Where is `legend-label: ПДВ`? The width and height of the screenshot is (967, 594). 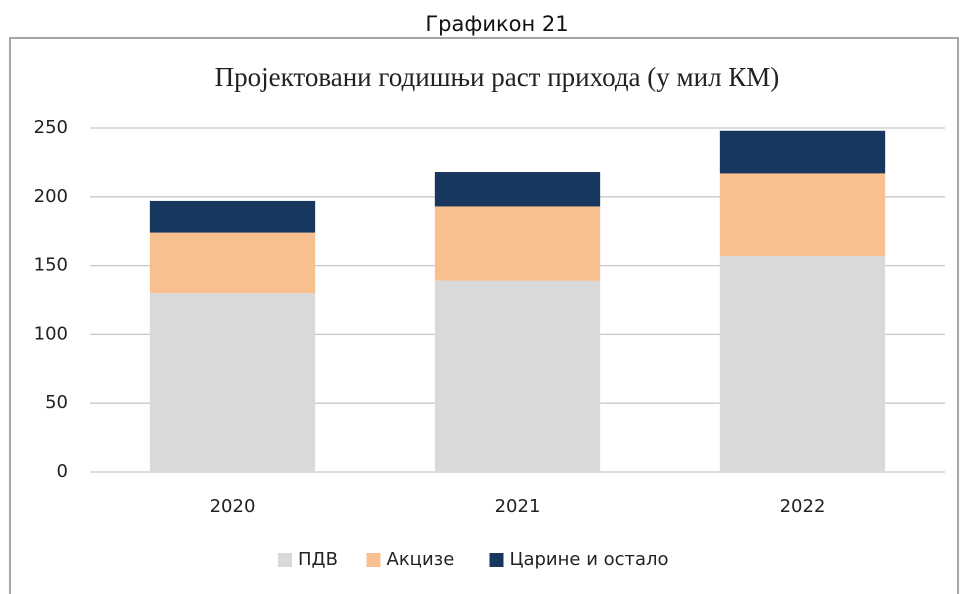 legend-label: ПДВ is located at coordinates (318, 559).